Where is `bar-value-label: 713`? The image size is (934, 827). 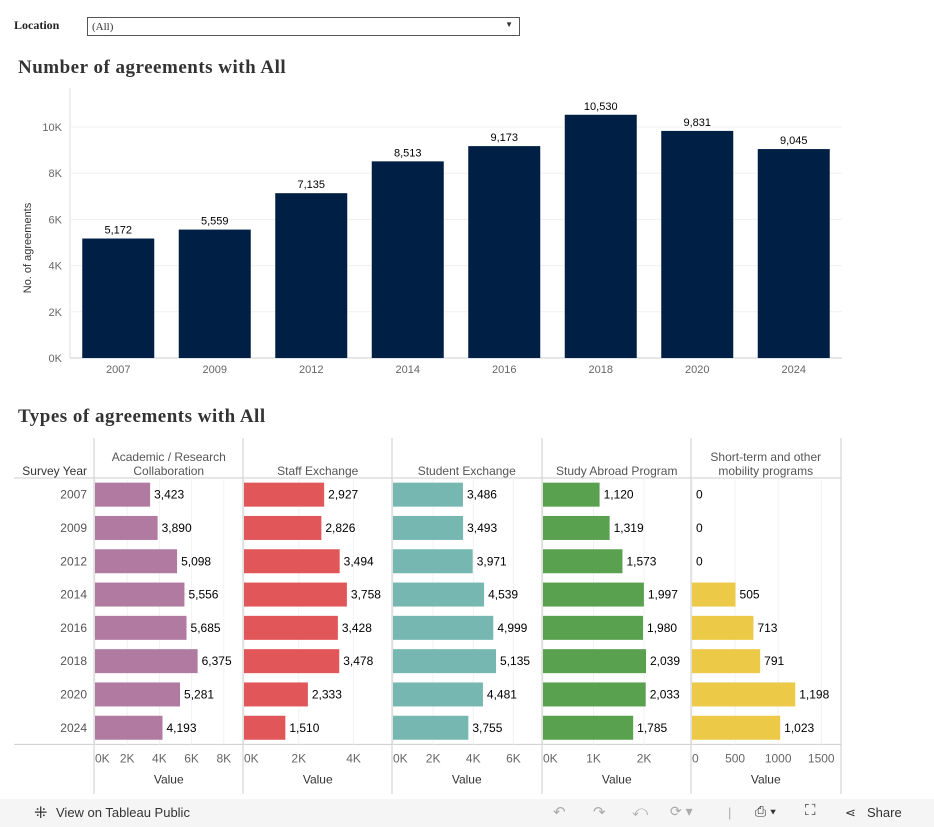 bar-value-label: 713 is located at coordinates (767, 628).